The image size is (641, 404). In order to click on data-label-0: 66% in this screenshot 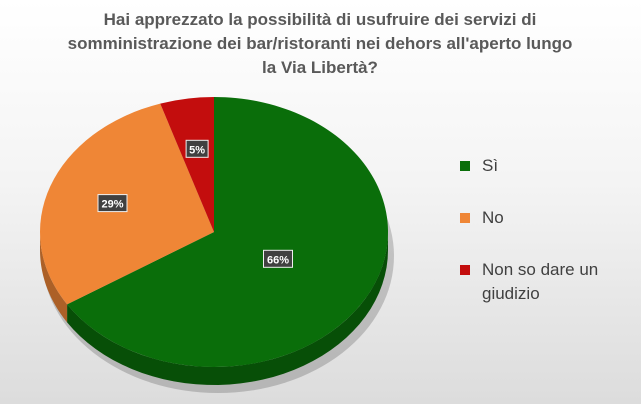, I will do `click(278, 258)`.